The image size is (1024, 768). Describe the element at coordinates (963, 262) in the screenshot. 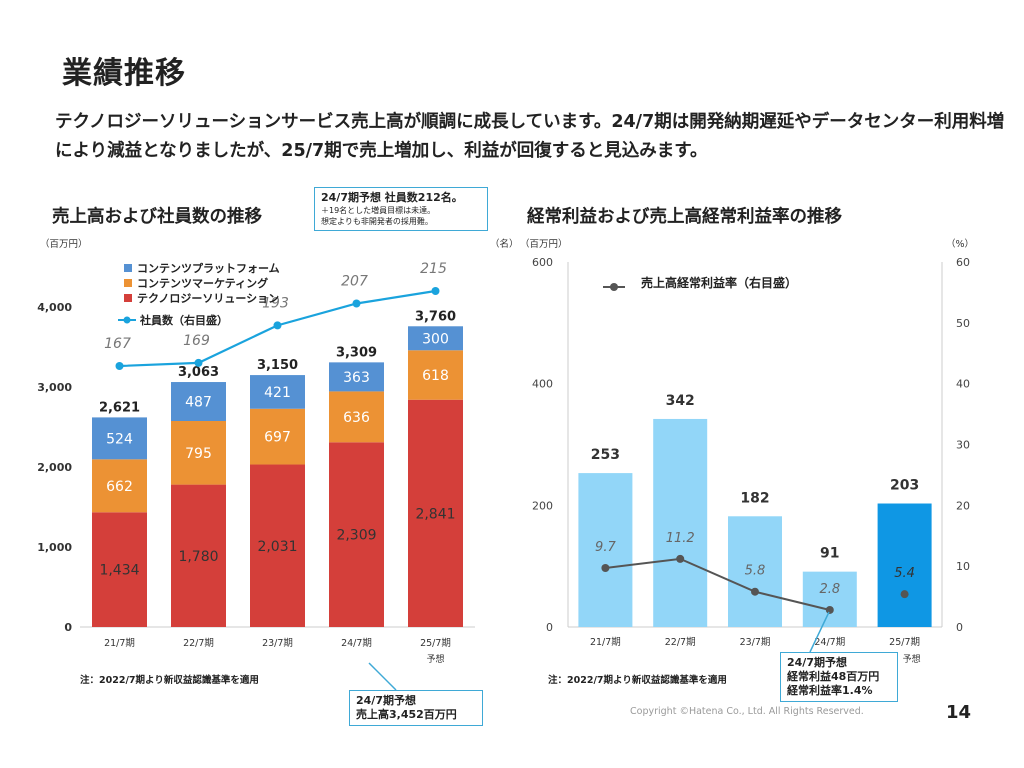

I see `right-y2-tick-label: 60` at that location.